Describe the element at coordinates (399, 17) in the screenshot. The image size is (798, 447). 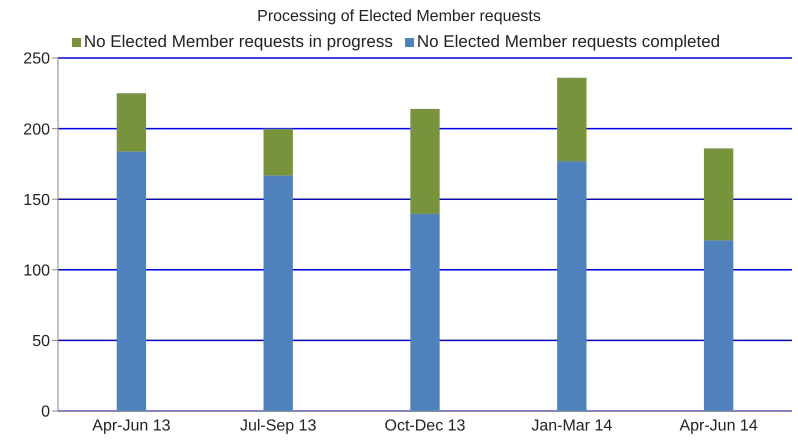
I see `chart-title: Processing of Elected Member requests` at that location.